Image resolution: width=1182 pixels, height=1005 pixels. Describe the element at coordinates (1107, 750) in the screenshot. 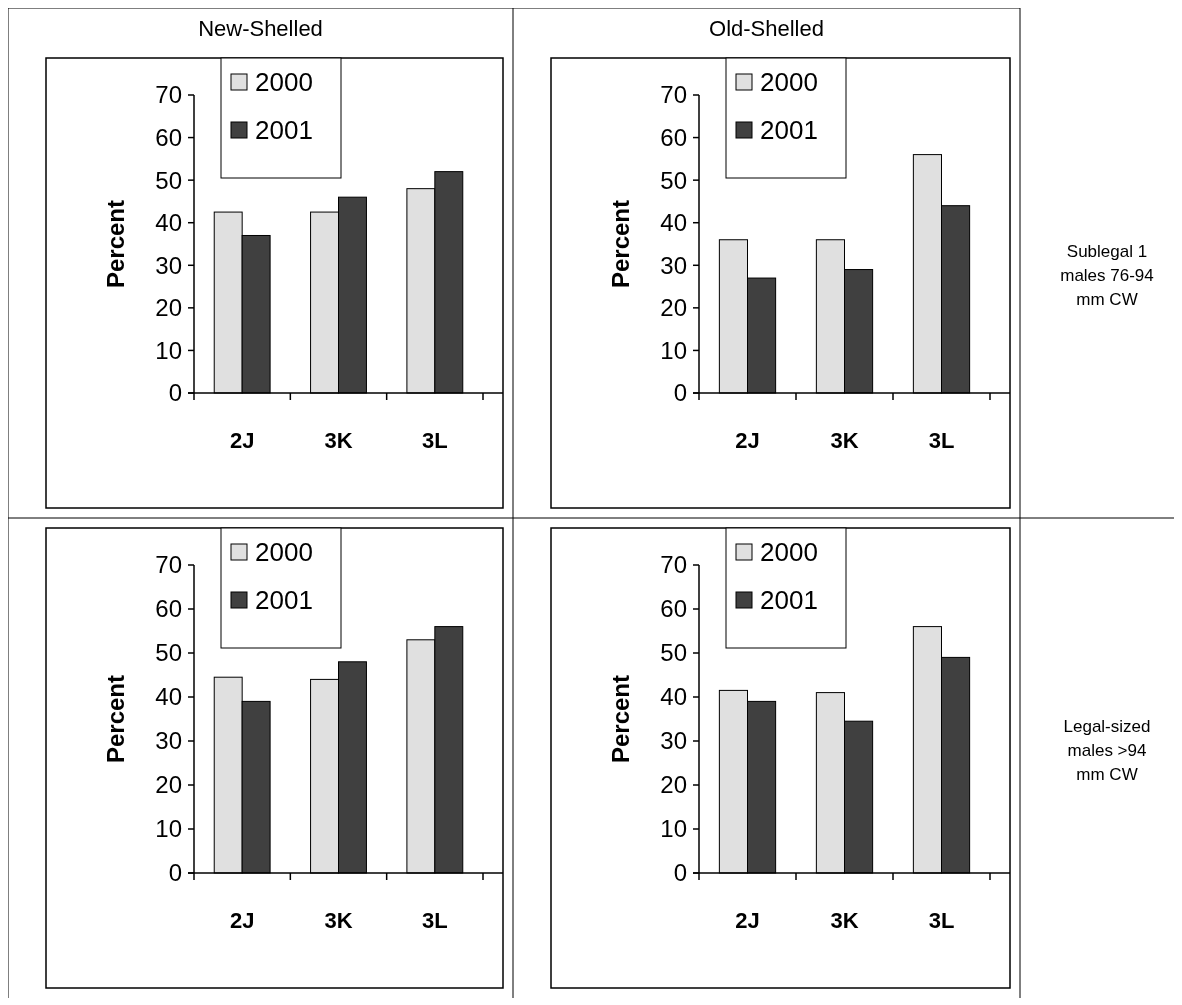

I see `text: Legal-sized males >94 mm CW` at that location.